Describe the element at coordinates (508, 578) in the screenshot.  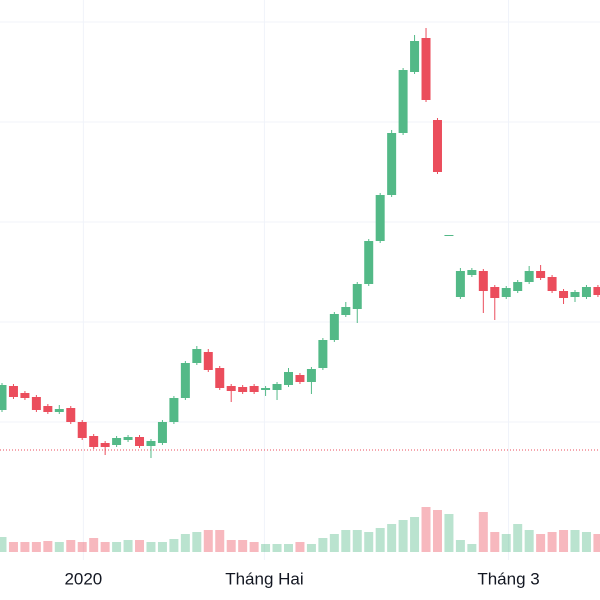
I see `x-tick-label: Tháng 3` at that location.